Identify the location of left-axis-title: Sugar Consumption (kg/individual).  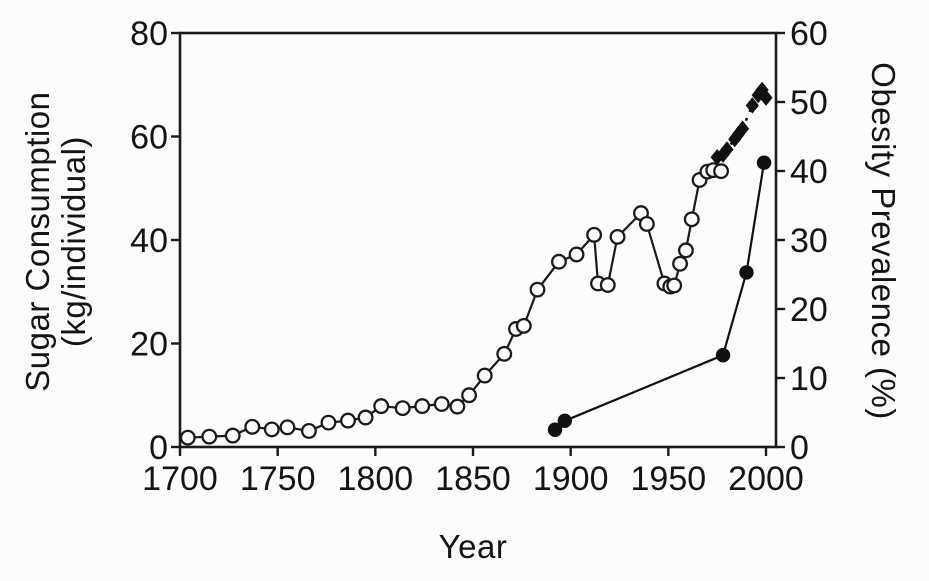
(55, 241).